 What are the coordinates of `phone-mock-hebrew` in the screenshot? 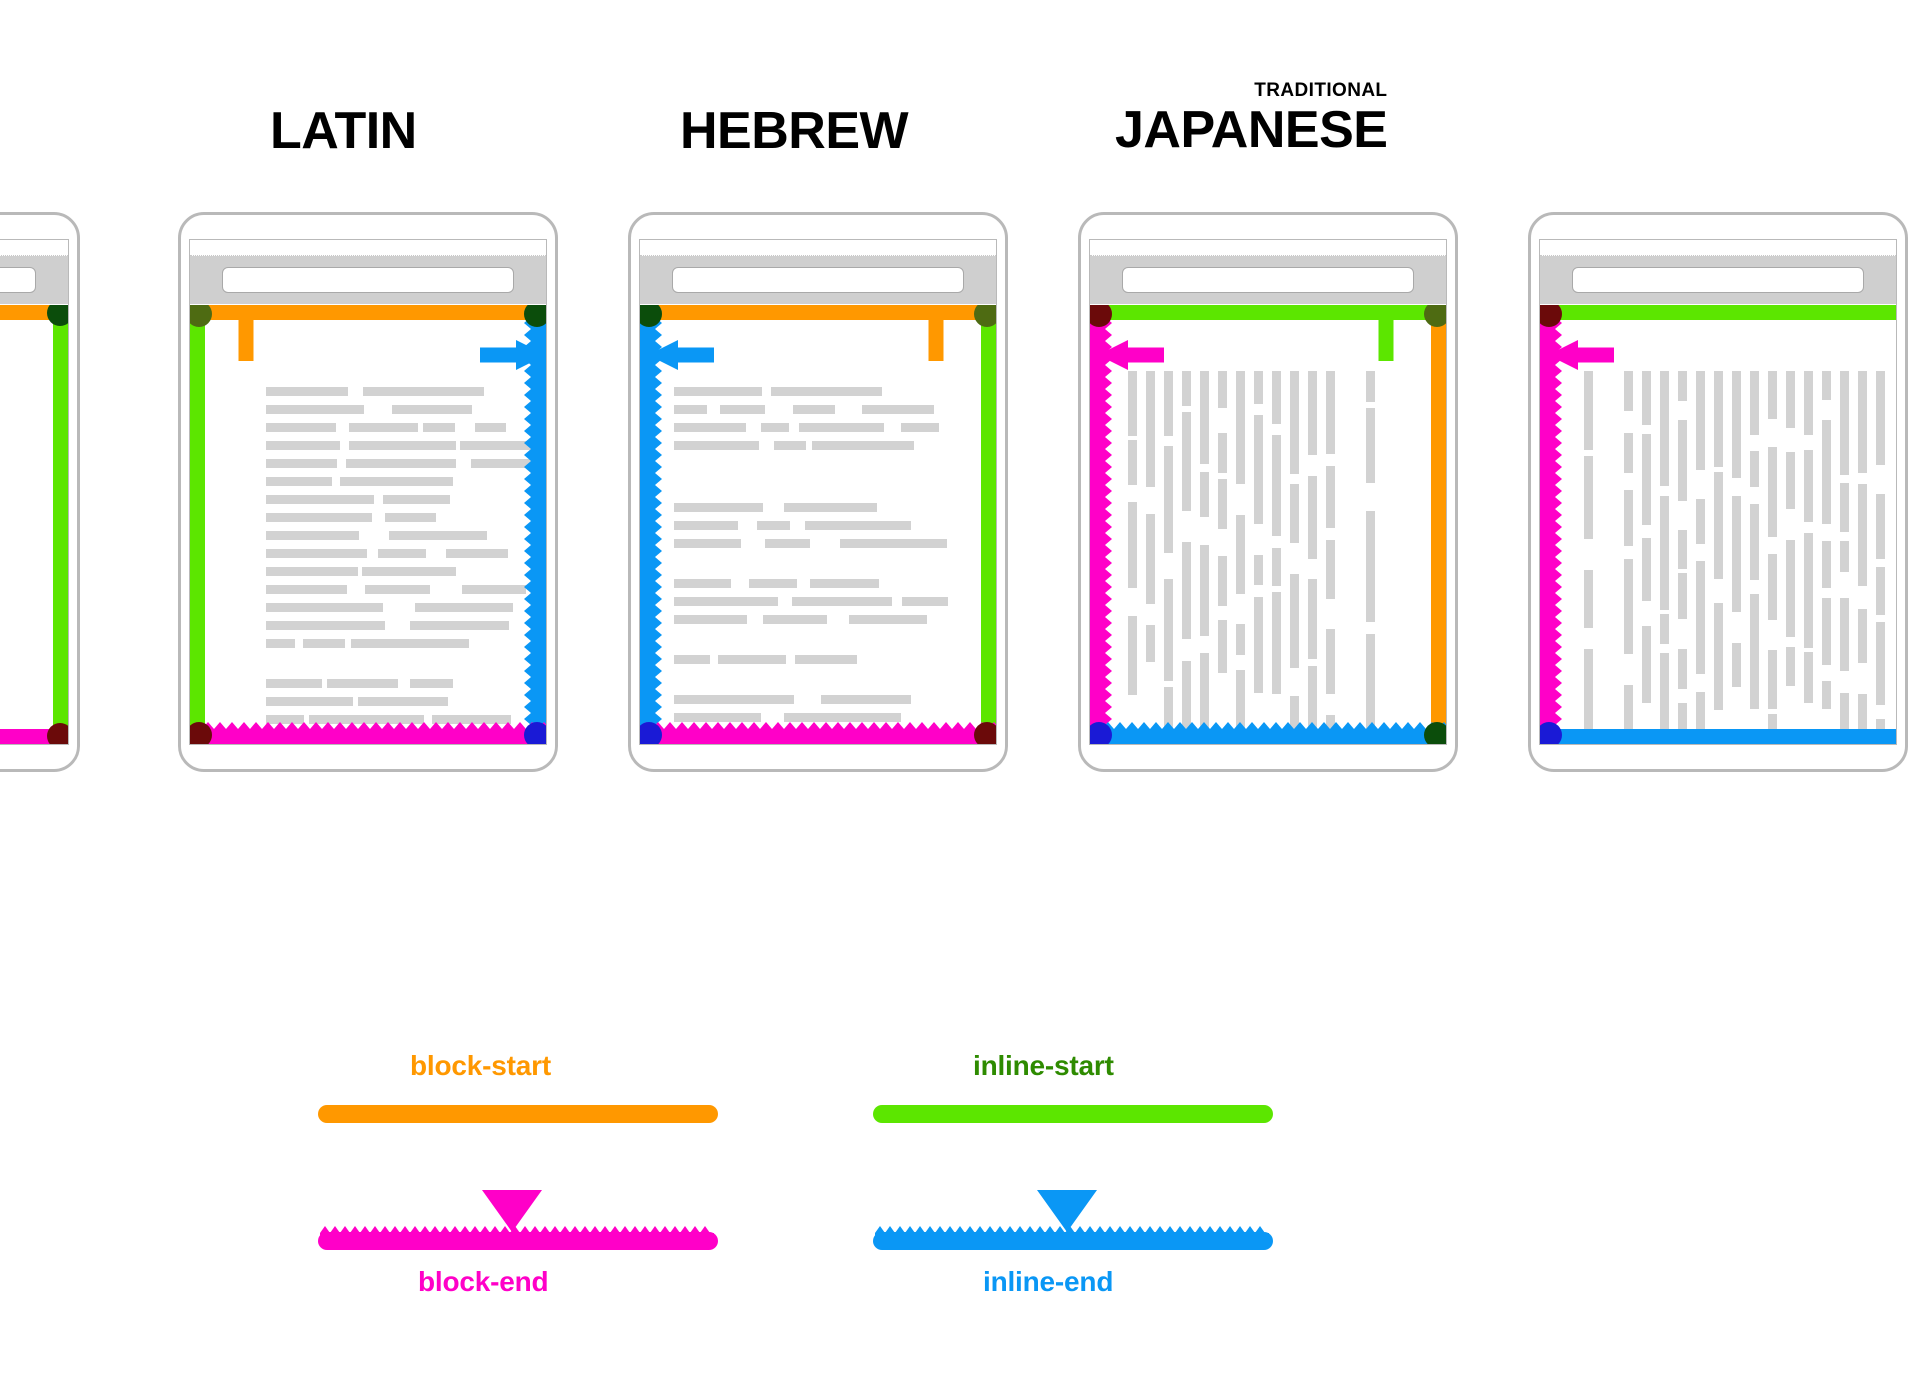 It's located at (818, 492).